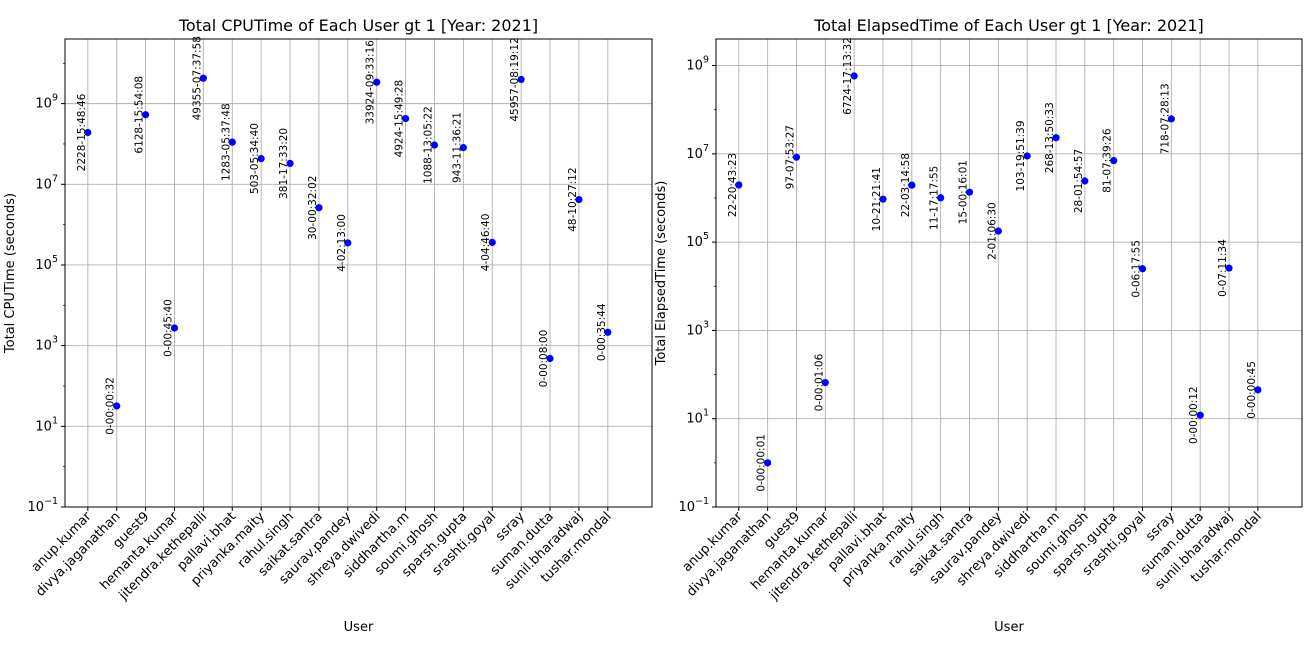  I want to click on data-label: 0-06:17:55, so click(1137, 269).